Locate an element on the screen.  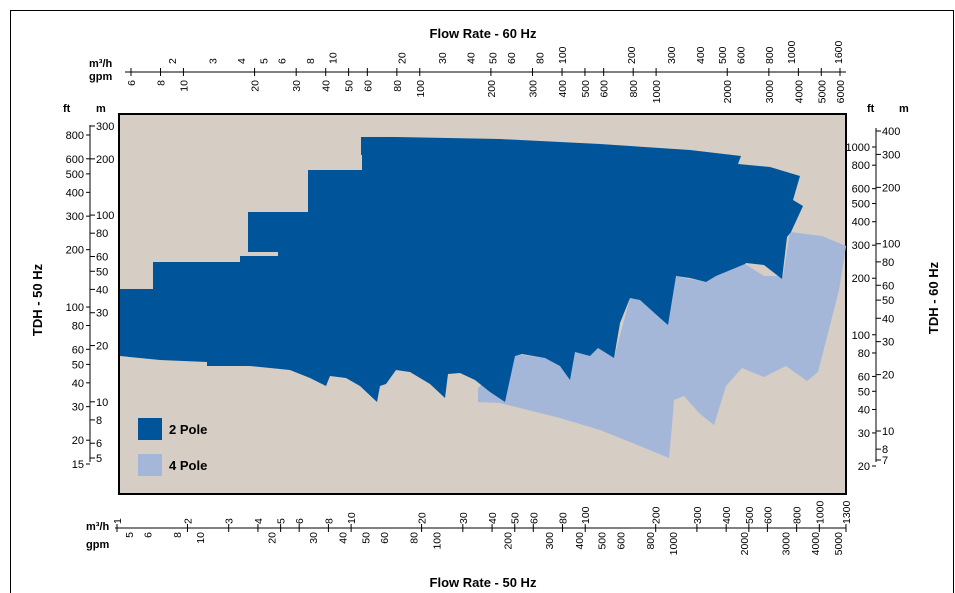
top-gpm-tick-label: 6 is located at coordinates (132, 83).